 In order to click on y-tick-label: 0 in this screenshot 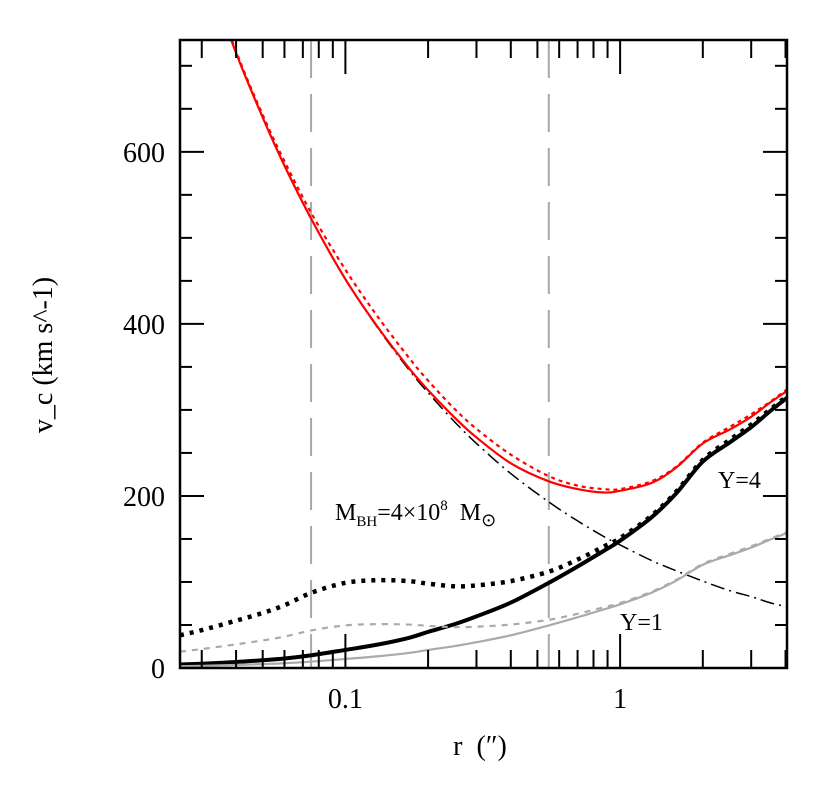, I will do `click(158, 669)`.